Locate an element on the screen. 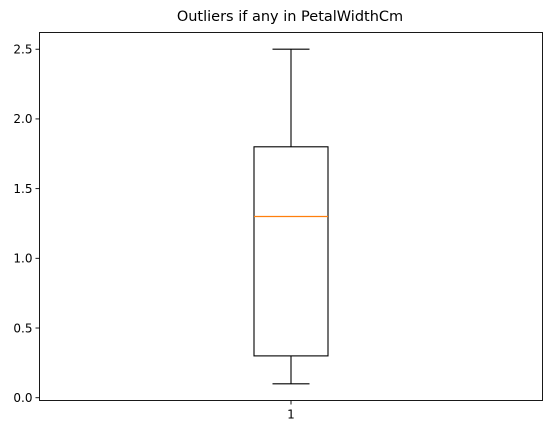 The height and width of the screenshot is (433, 547). y-tick-label: 0.0 is located at coordinates (22, 398).